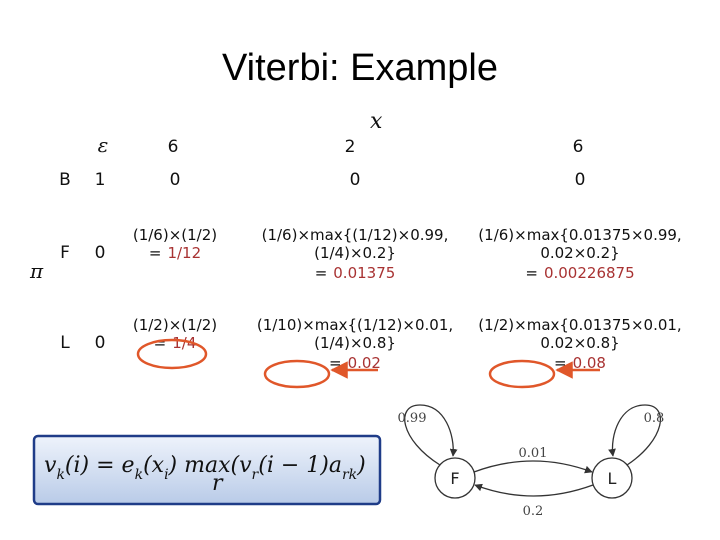  What do you see at coordinates (654, 418) in the screenshot?
I see `edge-label: 0.8` at bounding box center [654, 418].